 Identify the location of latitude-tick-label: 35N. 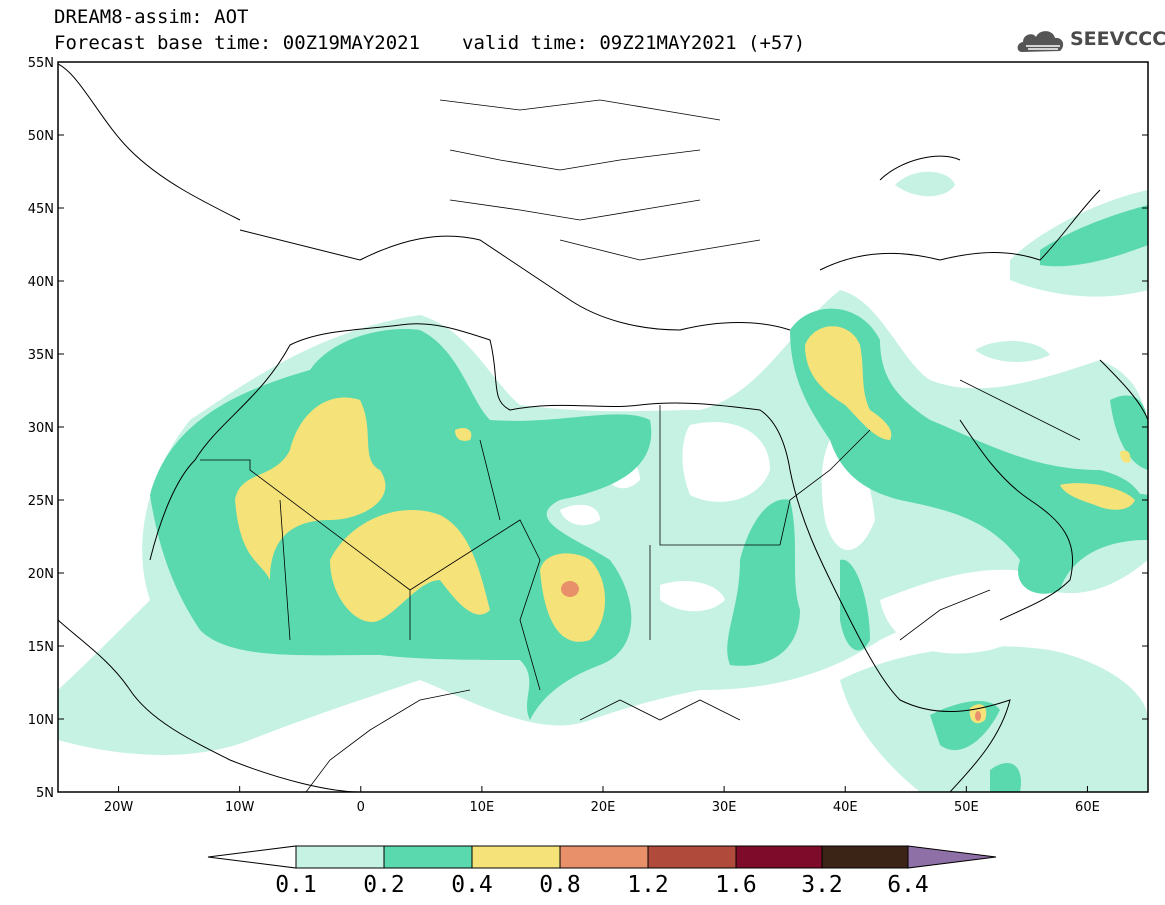
(41, 355).